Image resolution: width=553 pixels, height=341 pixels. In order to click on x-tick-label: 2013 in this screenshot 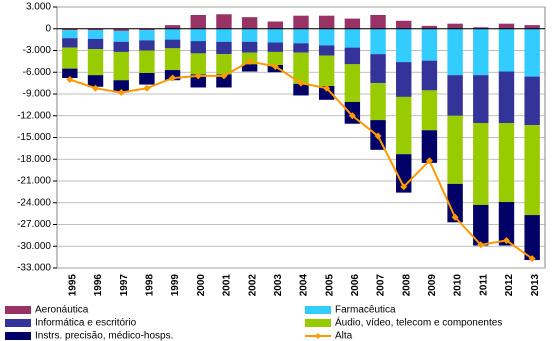, I will do `click(535, 285)`.